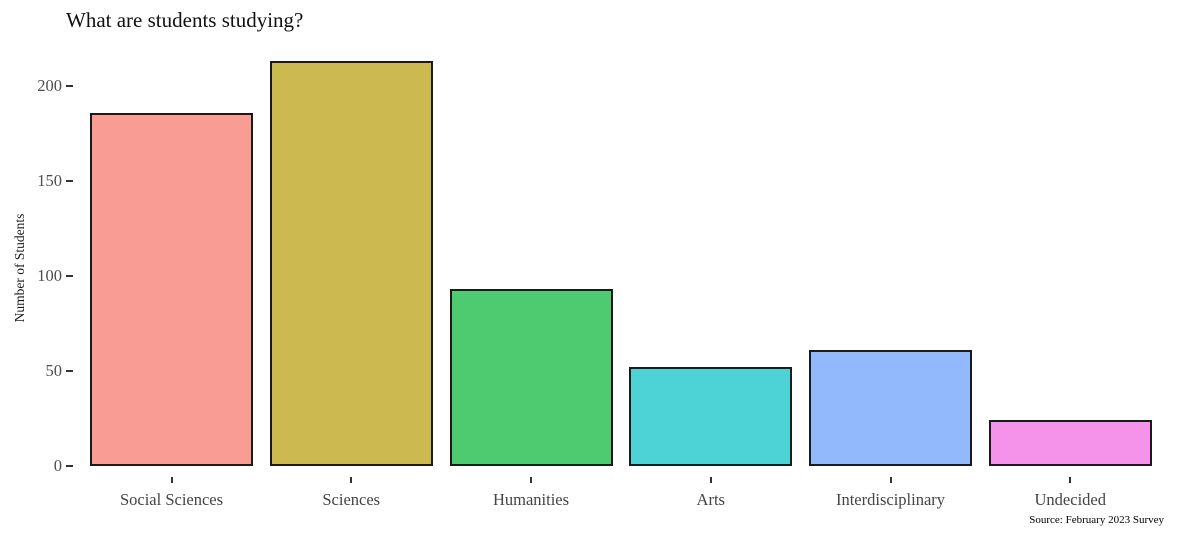 The width and height of the screenshot is (1188, 538). Describe the element at coordinates (1096, 520) in the screenshot. I see `source-caption: Source: February 2023 Survey` at that location.